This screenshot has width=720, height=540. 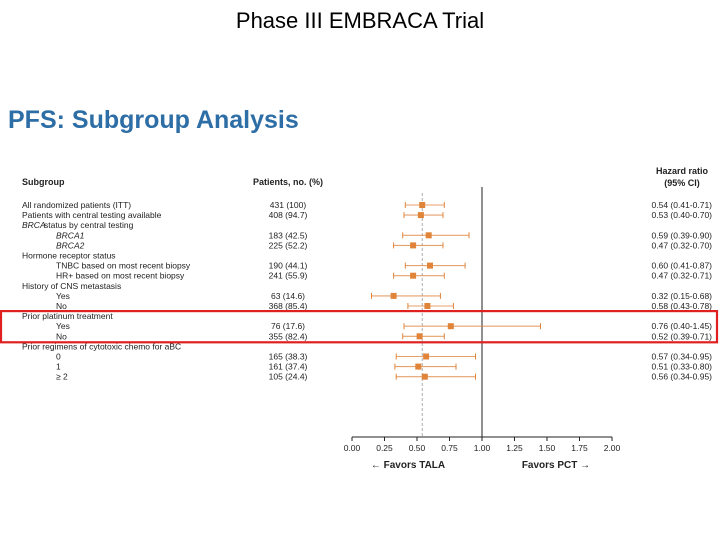 What do you see at coordinates (288, 326) in the screenshot?
I see `row-patients: 76 (17.6)` at bounding box center [288, 326].